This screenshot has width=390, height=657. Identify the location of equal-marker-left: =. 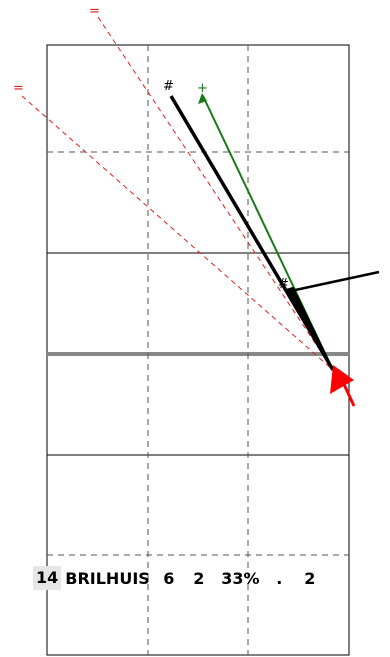
(18, 88).